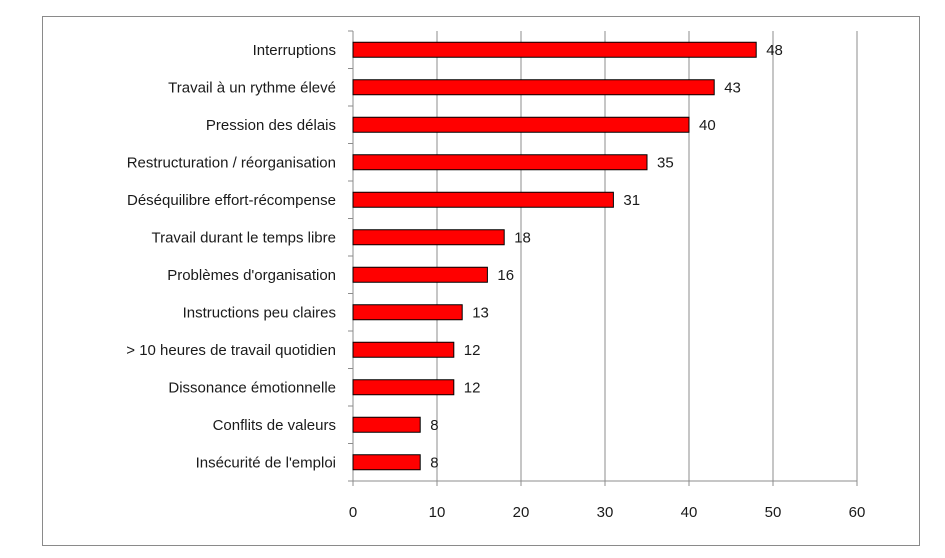 Image resolution: width=945 pixels, height=558 pixels. I want to click on category-label: Travail à un rythme élevé, so click(252, 87).